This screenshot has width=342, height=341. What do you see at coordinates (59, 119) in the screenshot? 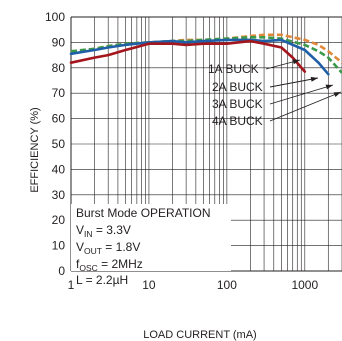
I see `y-tick-label: 60` at bounding box center [59, 119].